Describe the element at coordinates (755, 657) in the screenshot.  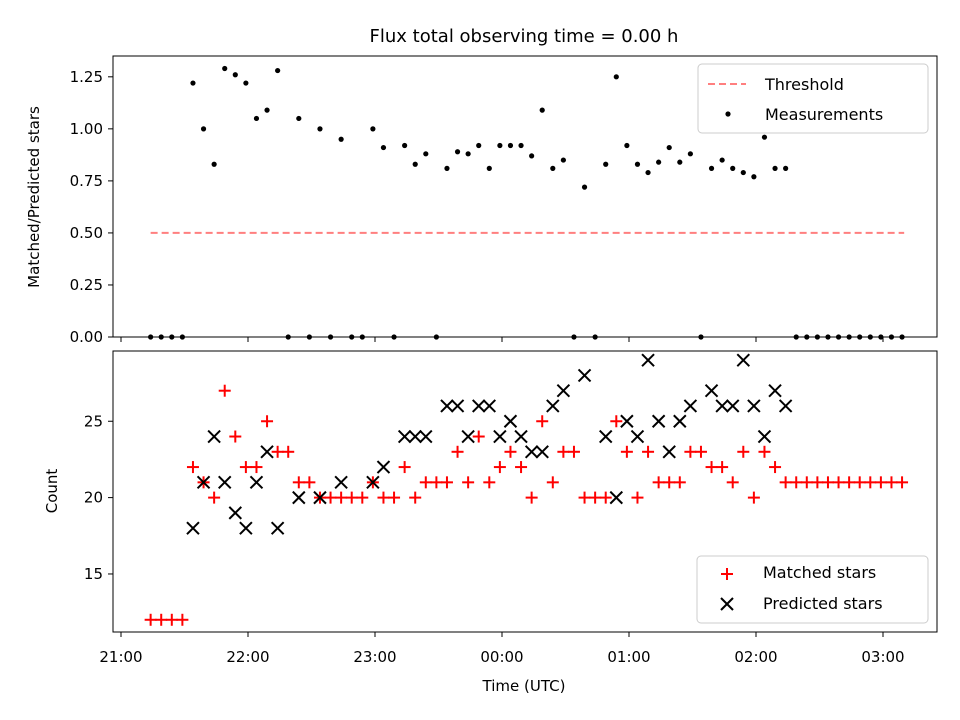
I see `x-tick-label: 02:00` at that location.